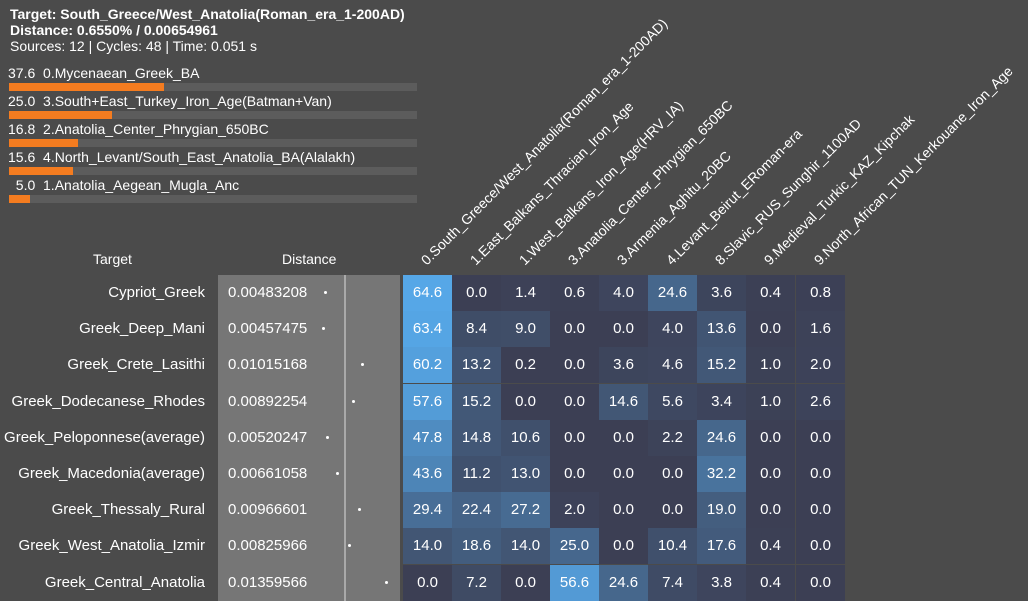 The image size is (1028, 601). I want to click on column-header: 1.West_Balkans_Iron_Age(HRV_IA), so click(601, 183).